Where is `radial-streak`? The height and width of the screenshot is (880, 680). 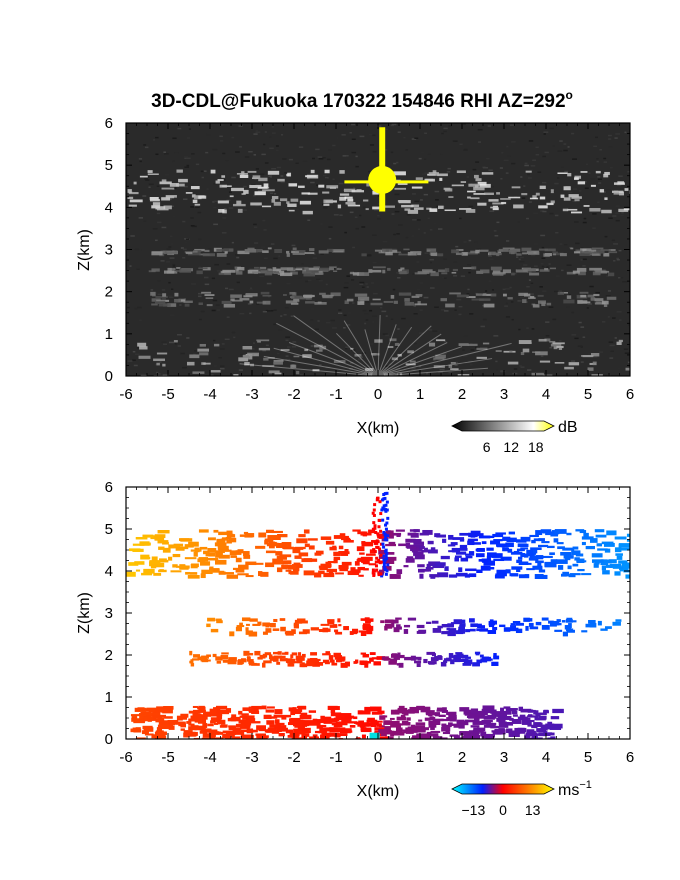
radial-streak is located at coordinates (432, 371).